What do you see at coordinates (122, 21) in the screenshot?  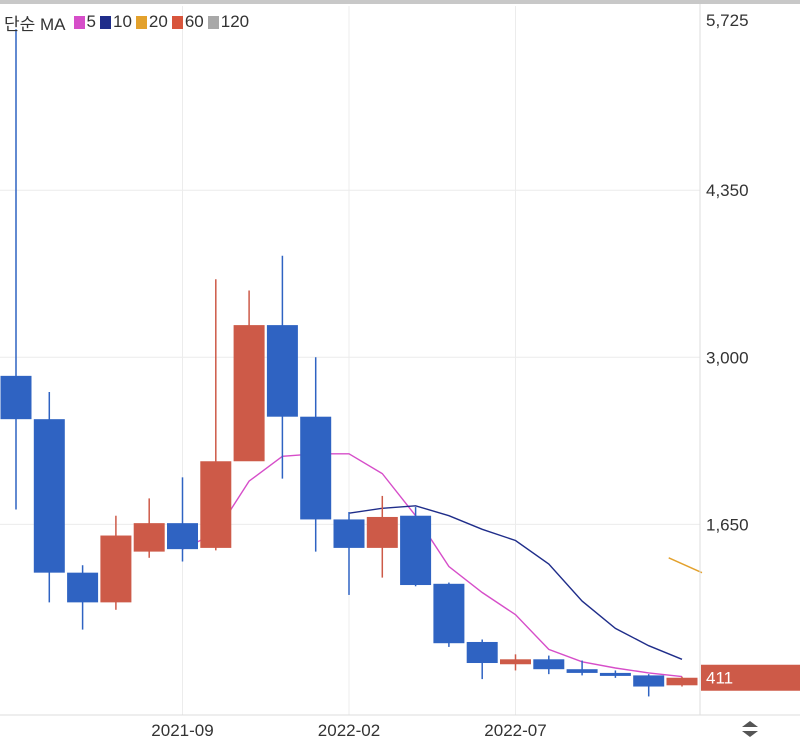 I see `legend-label: 10` at bounding box center [122, 21].